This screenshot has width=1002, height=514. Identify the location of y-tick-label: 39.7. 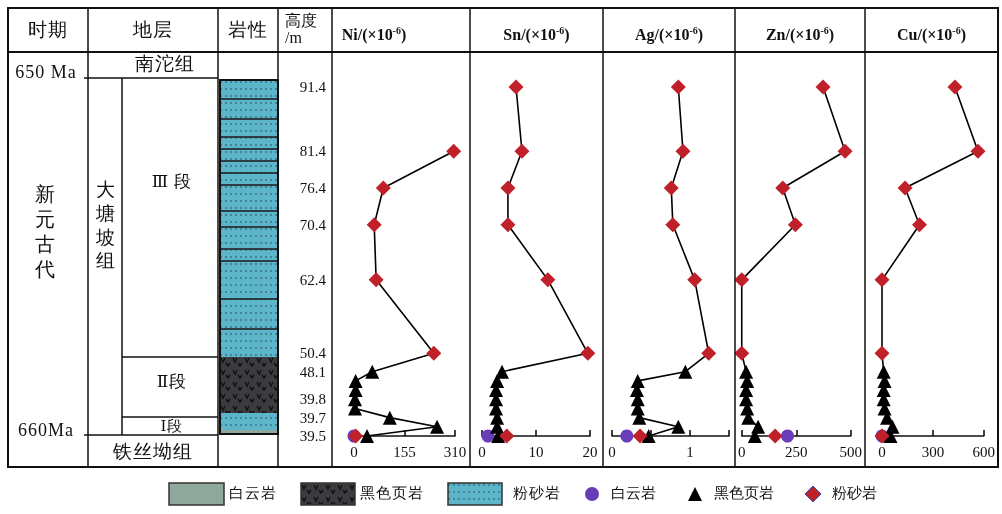
(313, 417).